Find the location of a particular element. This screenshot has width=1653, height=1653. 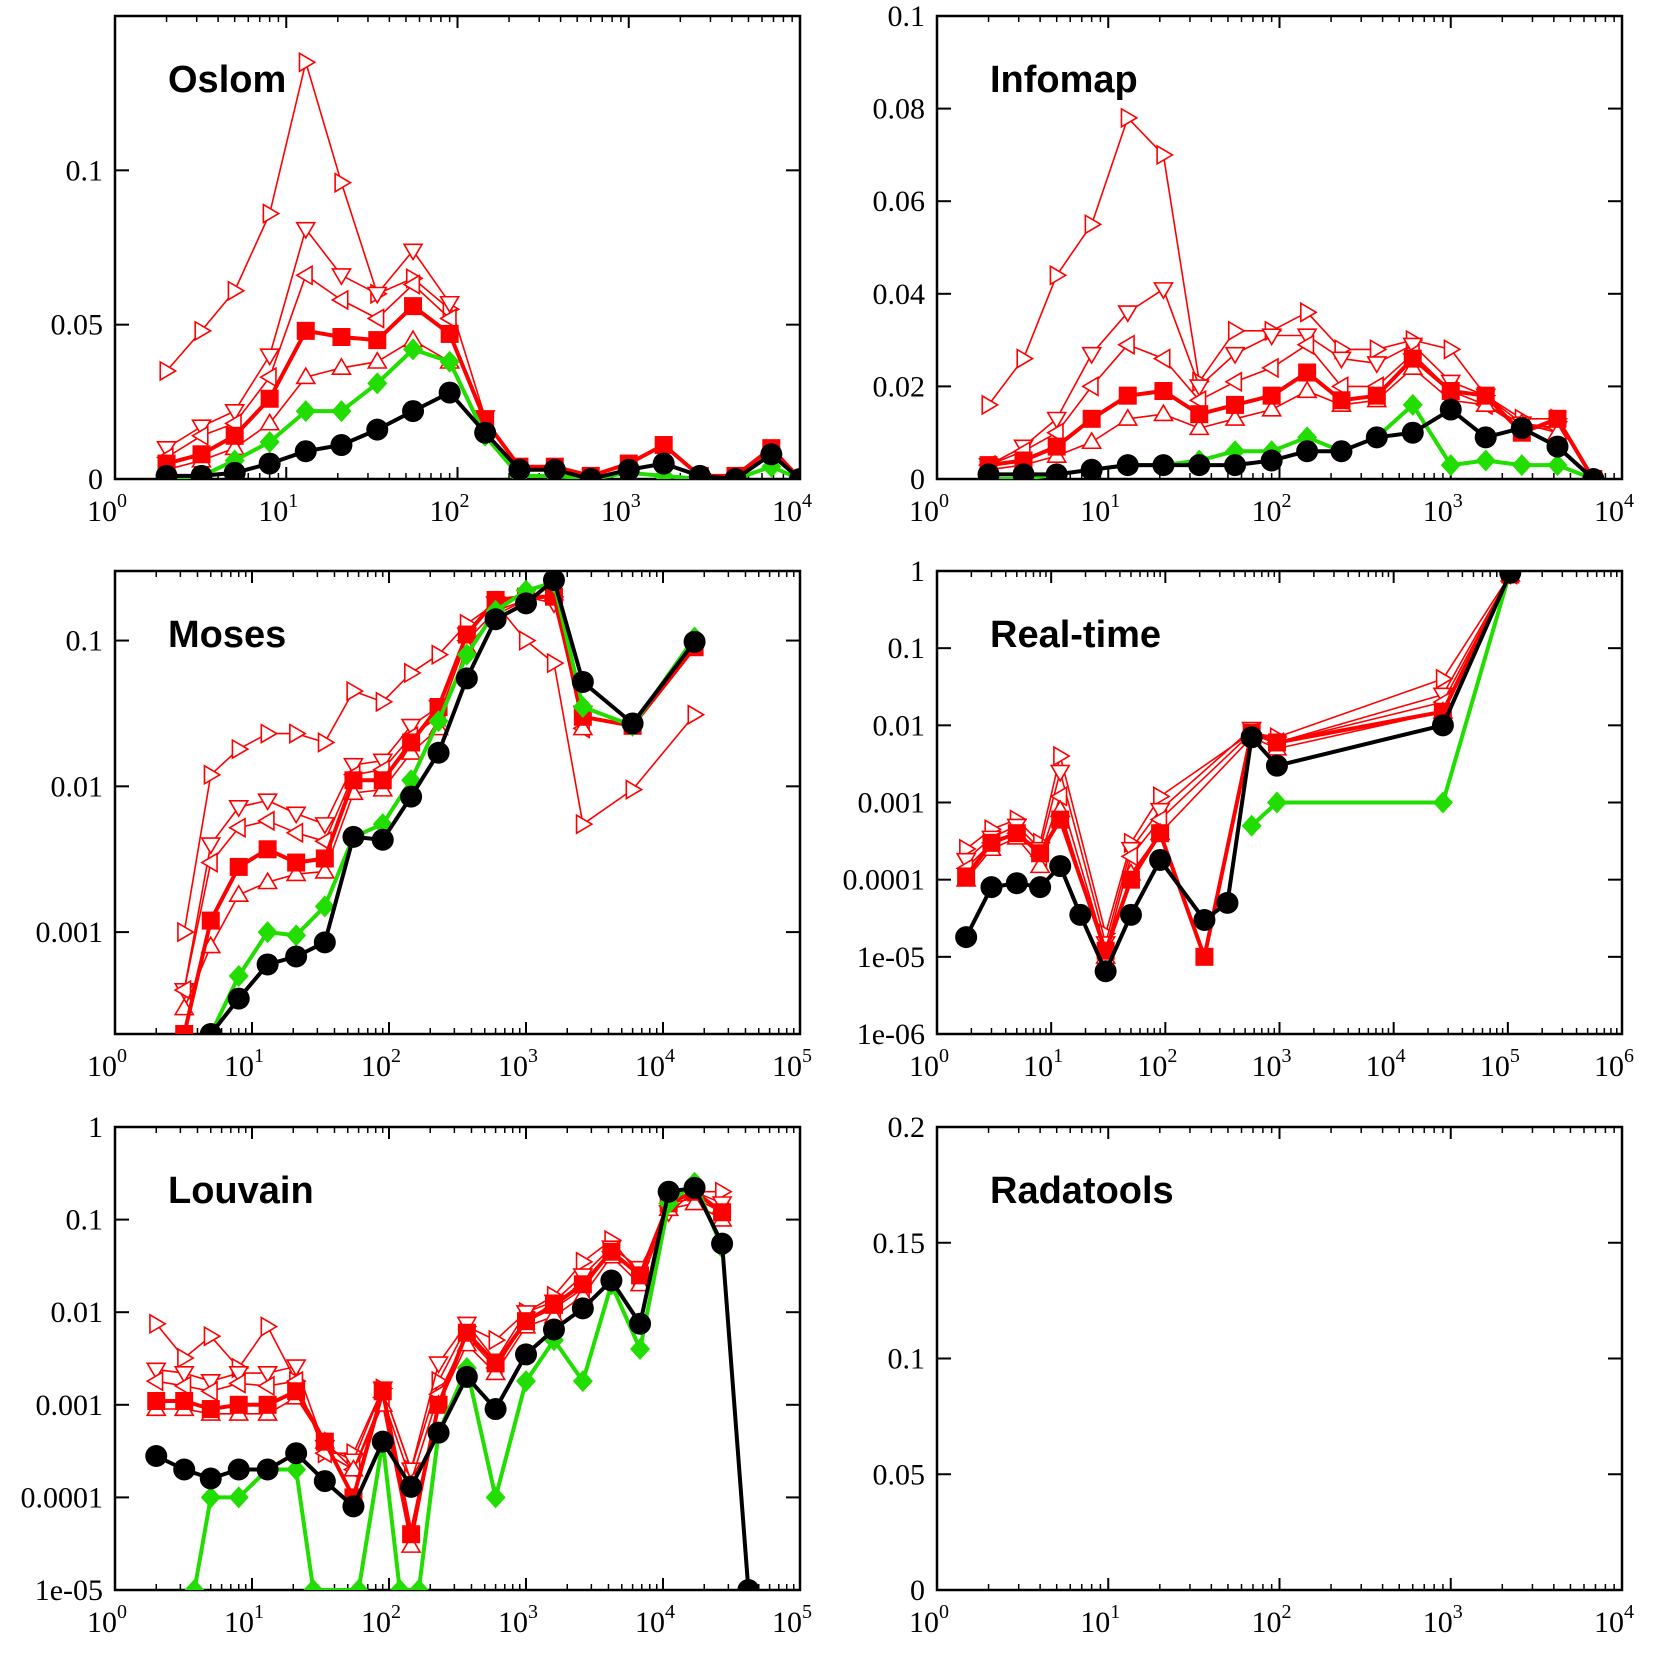

y-tick-label: 0.0001 is located at coordinates (884, 880).